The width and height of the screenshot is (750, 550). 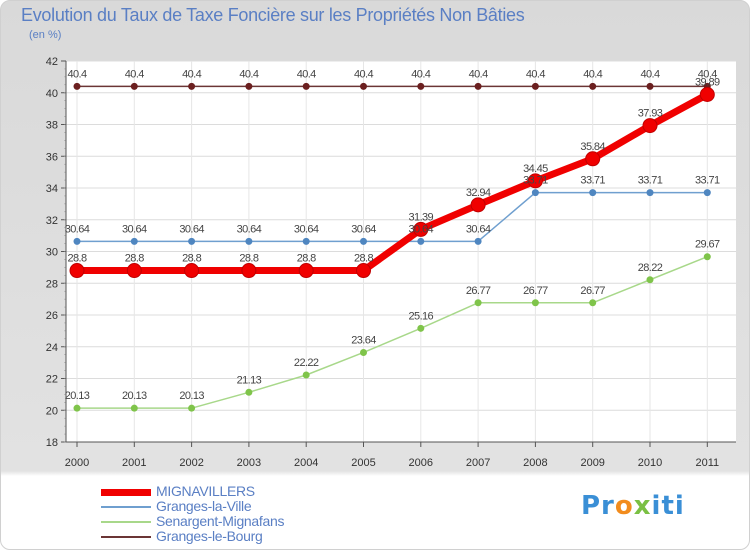 I want to click on y-tick-label: 22, so click(x=52, y=380).